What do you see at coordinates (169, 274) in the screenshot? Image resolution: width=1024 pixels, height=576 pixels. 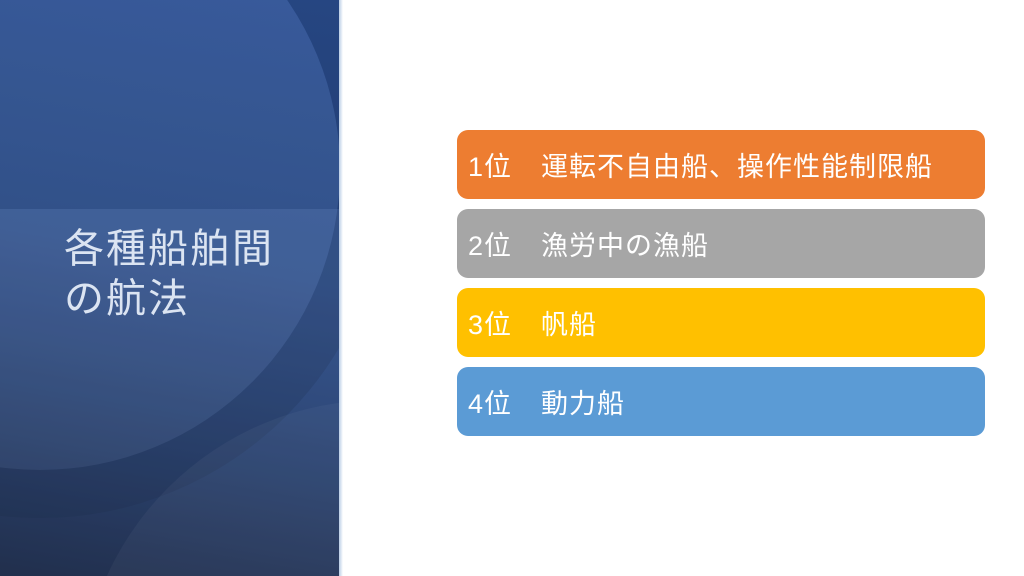 I see `slide-title: 各種船舶間 の航法` at bounding box center [169, 274].